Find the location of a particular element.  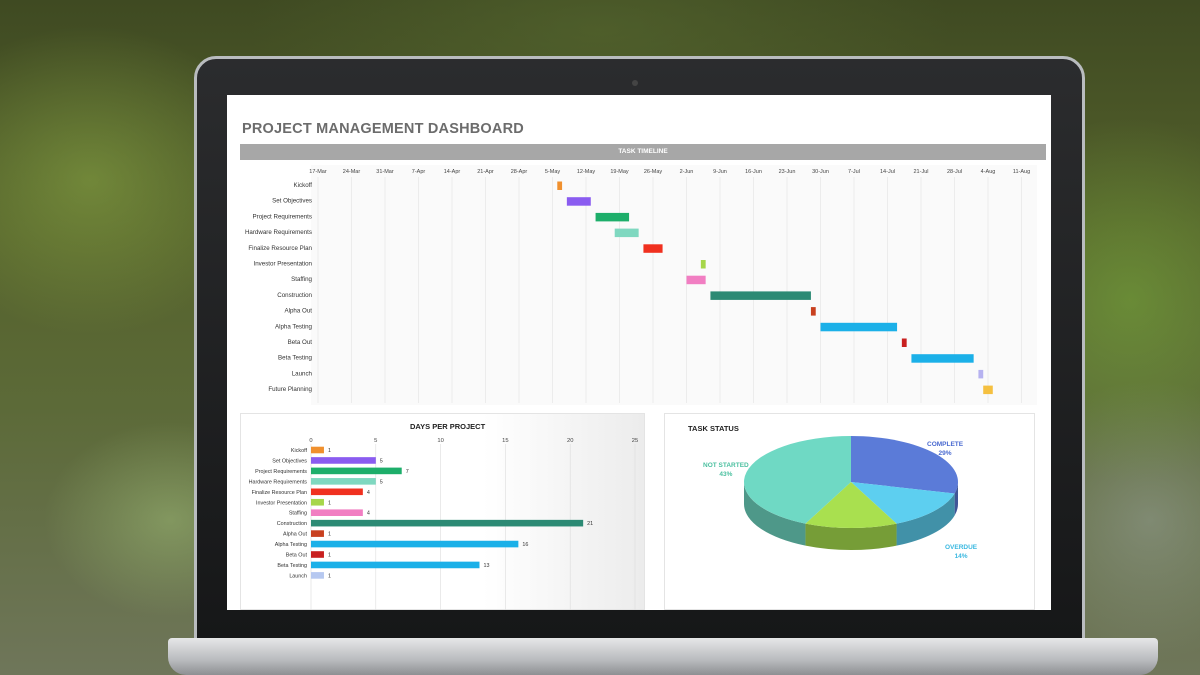

gantt-tick-label: 16-Jun is located at coordinates (753, 172).